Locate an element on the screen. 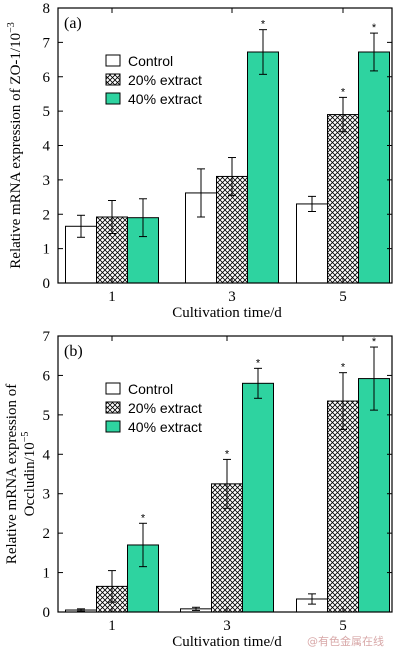  bar-control-t5 is located at coordinates (312, 243).